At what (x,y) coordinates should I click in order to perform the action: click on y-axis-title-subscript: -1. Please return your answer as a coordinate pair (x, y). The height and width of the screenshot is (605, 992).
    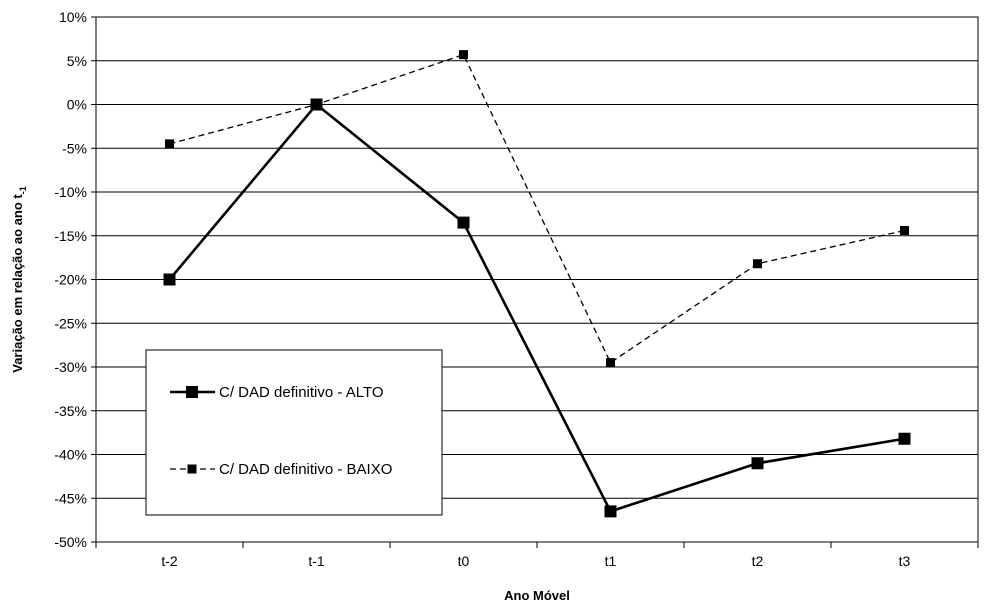
    Looking at the image, I should click on (23, 190).